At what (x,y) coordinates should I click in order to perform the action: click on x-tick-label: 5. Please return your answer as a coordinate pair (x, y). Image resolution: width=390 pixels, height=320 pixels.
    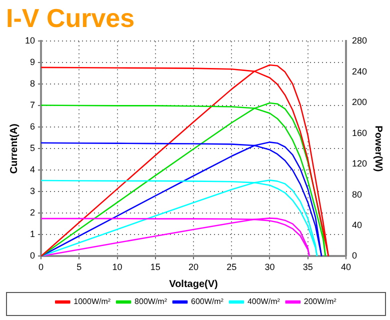
    Looking at the image, I should click on (79, 267).